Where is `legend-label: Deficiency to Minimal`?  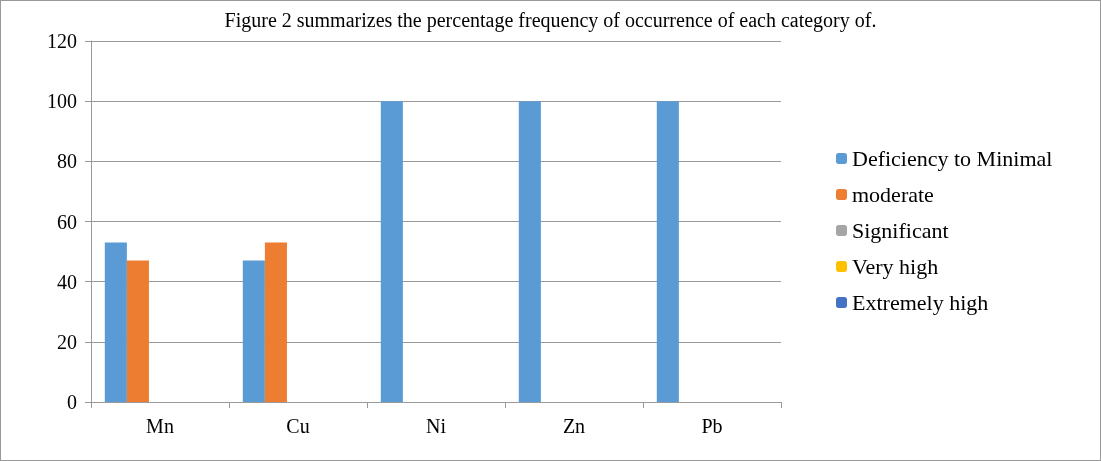 legend-label: Deficiency to Minimal is located at coordinates (952, 158).